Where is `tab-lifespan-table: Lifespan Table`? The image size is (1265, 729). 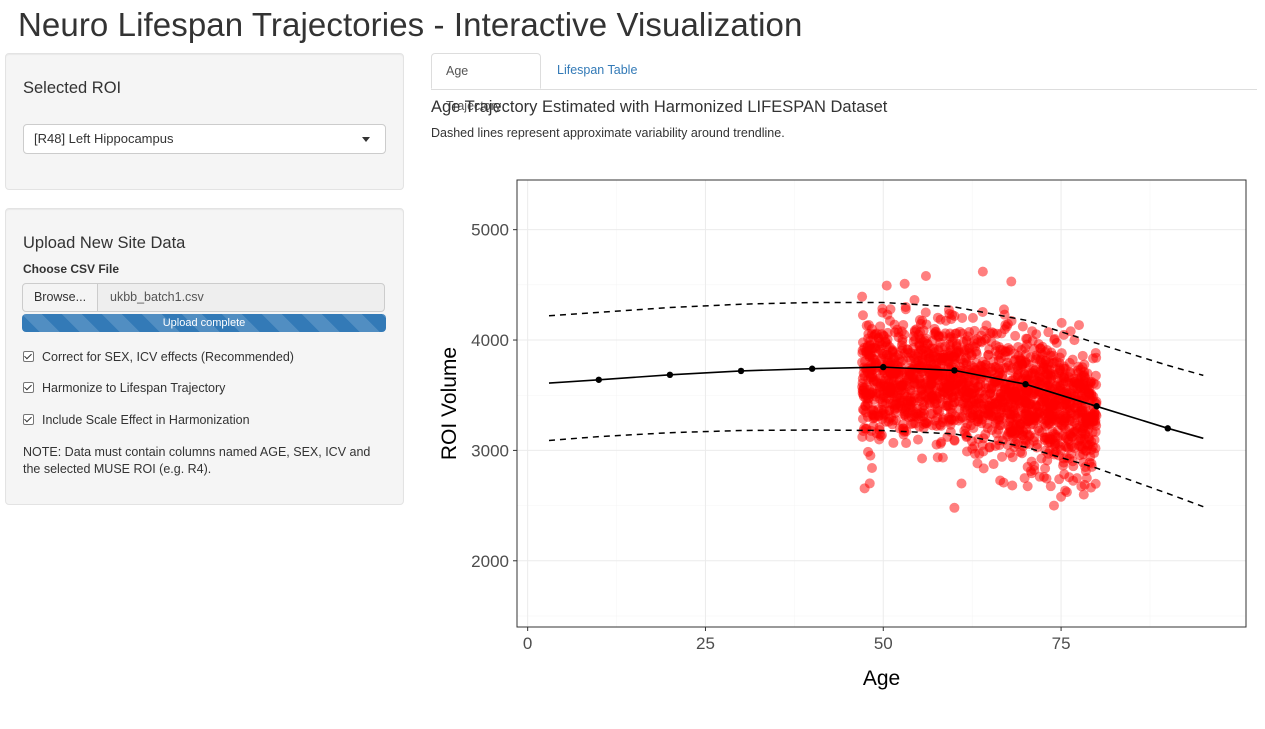 tab-lifespan-table: Lifespan Table is located at coordinates (597, 70).